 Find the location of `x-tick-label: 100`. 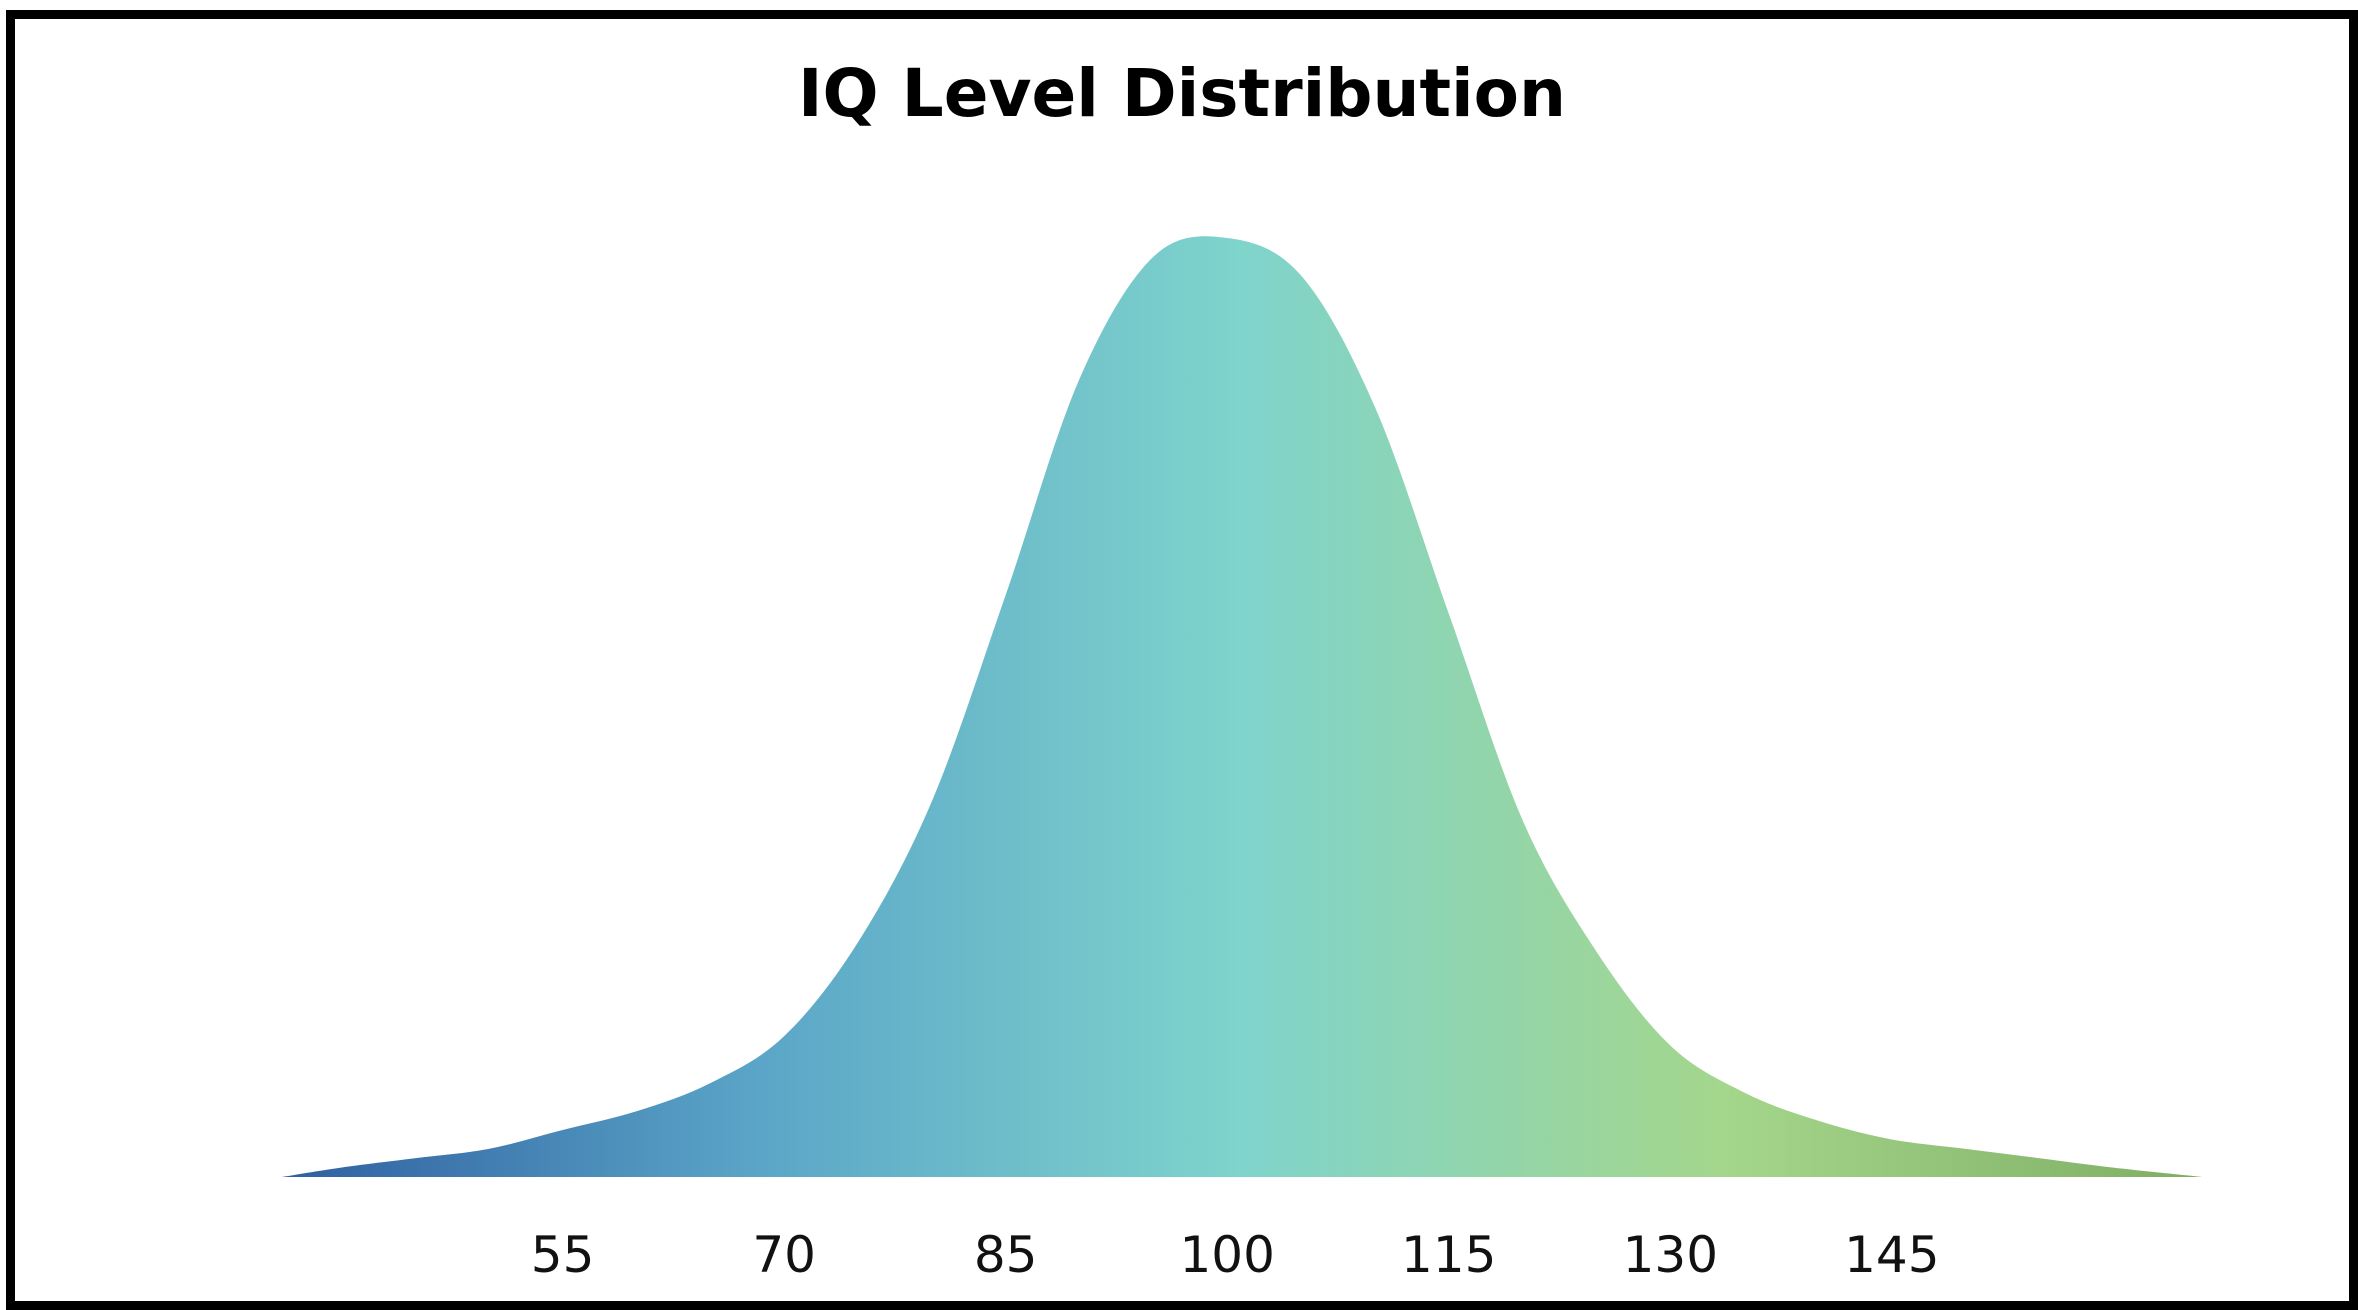

x-tick-label: 100 is located at coordinates (1227, 1255).